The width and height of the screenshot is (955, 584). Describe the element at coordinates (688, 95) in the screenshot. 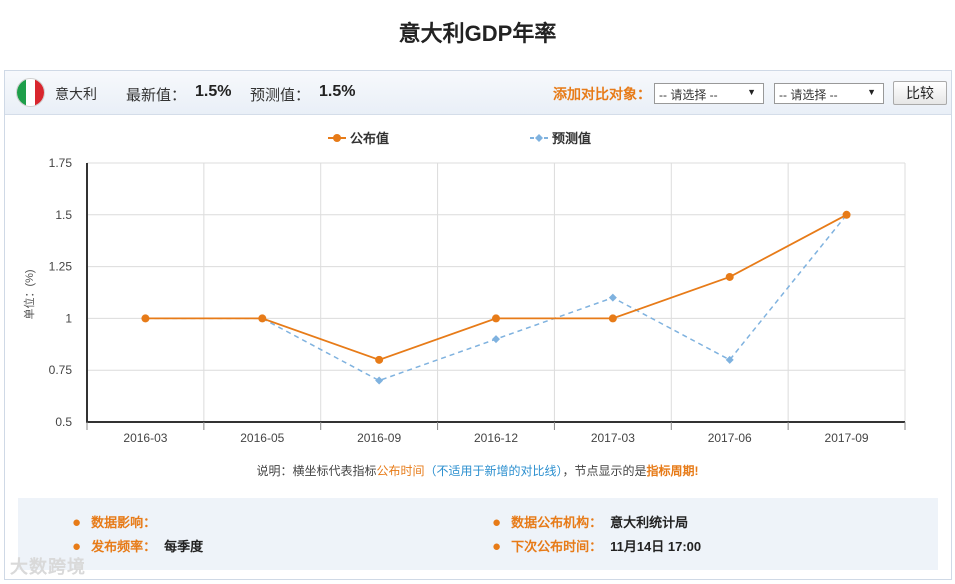

I see `compare-select-1-value: -- 请选择 --` at that location.